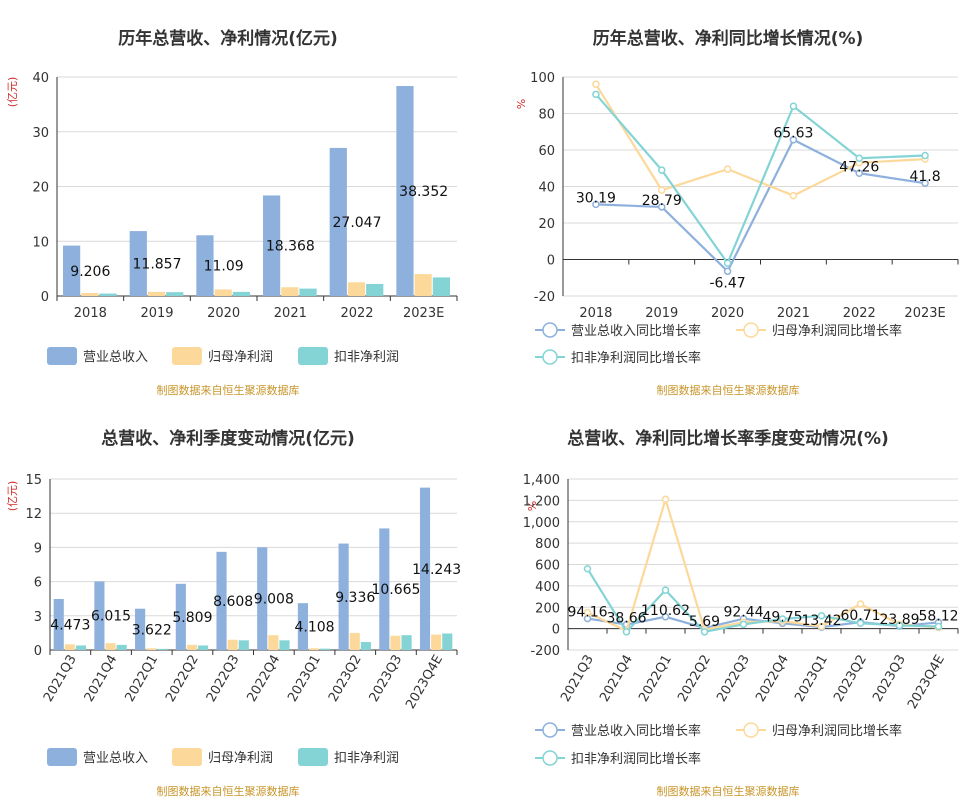  I want to click on data-label: 9.008, so click(274, 600).